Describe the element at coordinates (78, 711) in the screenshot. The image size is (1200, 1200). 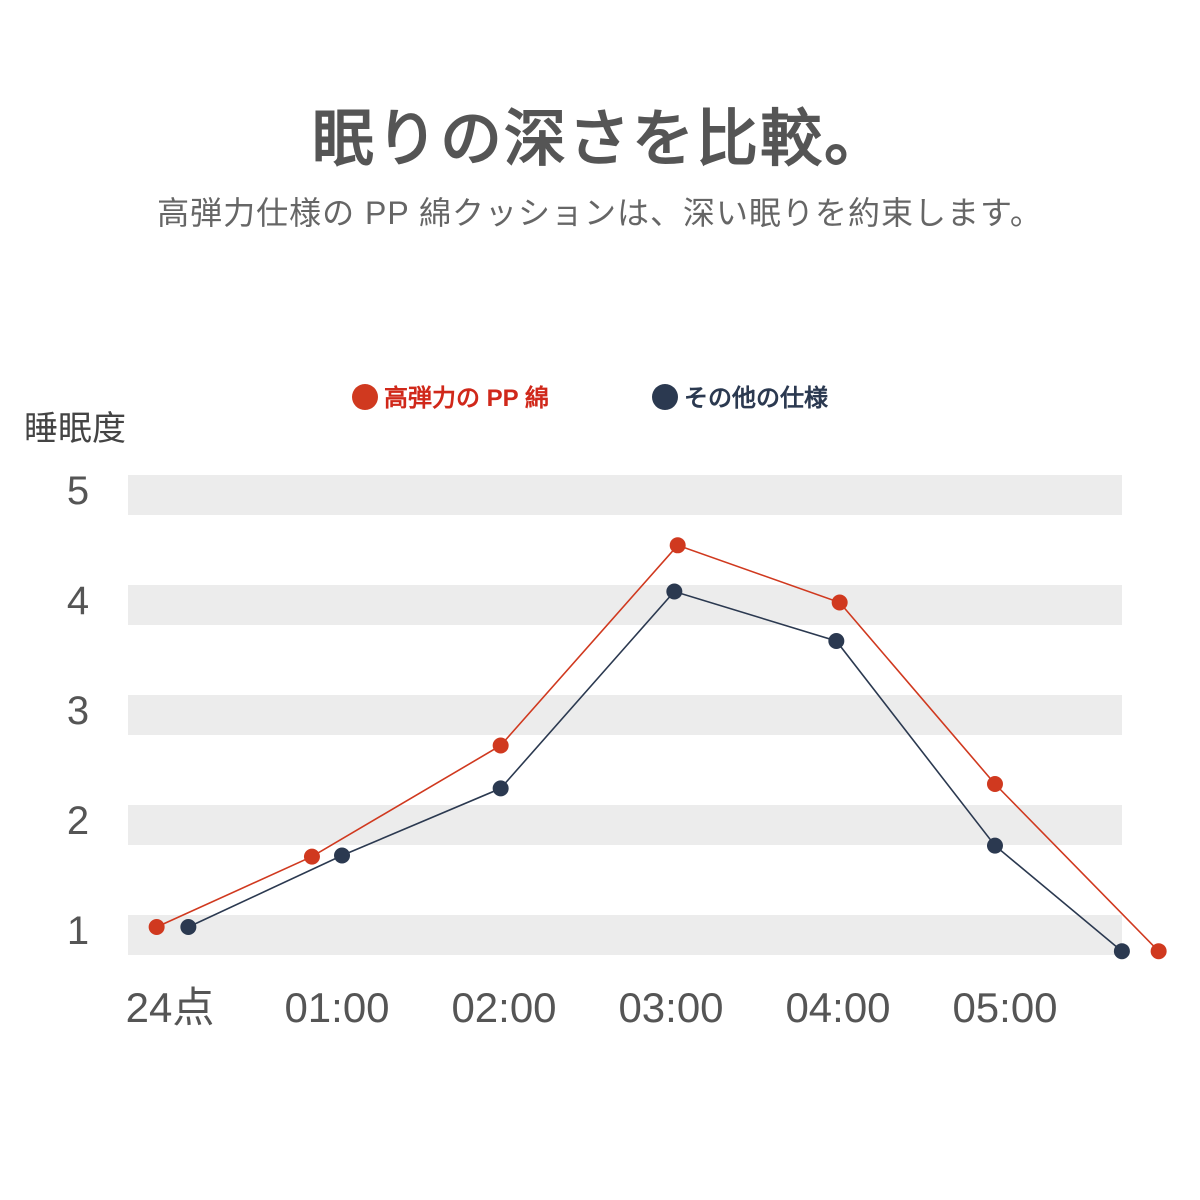
I see `y-tick-label: 3` at that location.